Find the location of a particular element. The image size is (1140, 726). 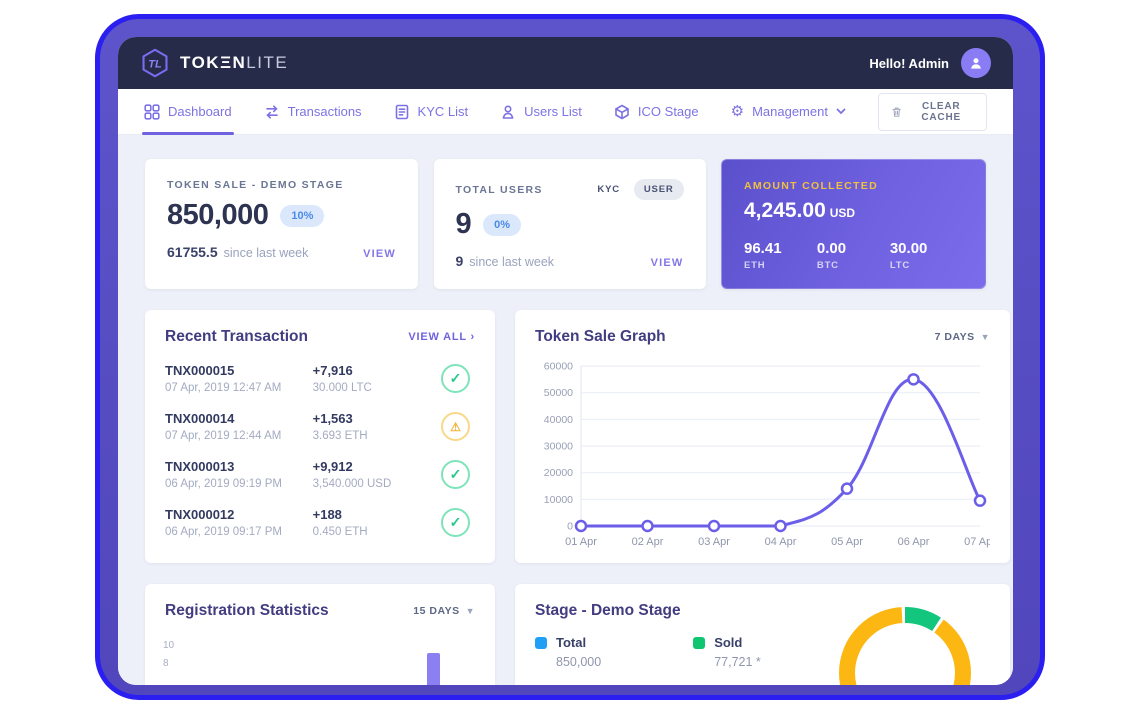

card-title: TOTAL USERS is located at coordinates (499, 189).